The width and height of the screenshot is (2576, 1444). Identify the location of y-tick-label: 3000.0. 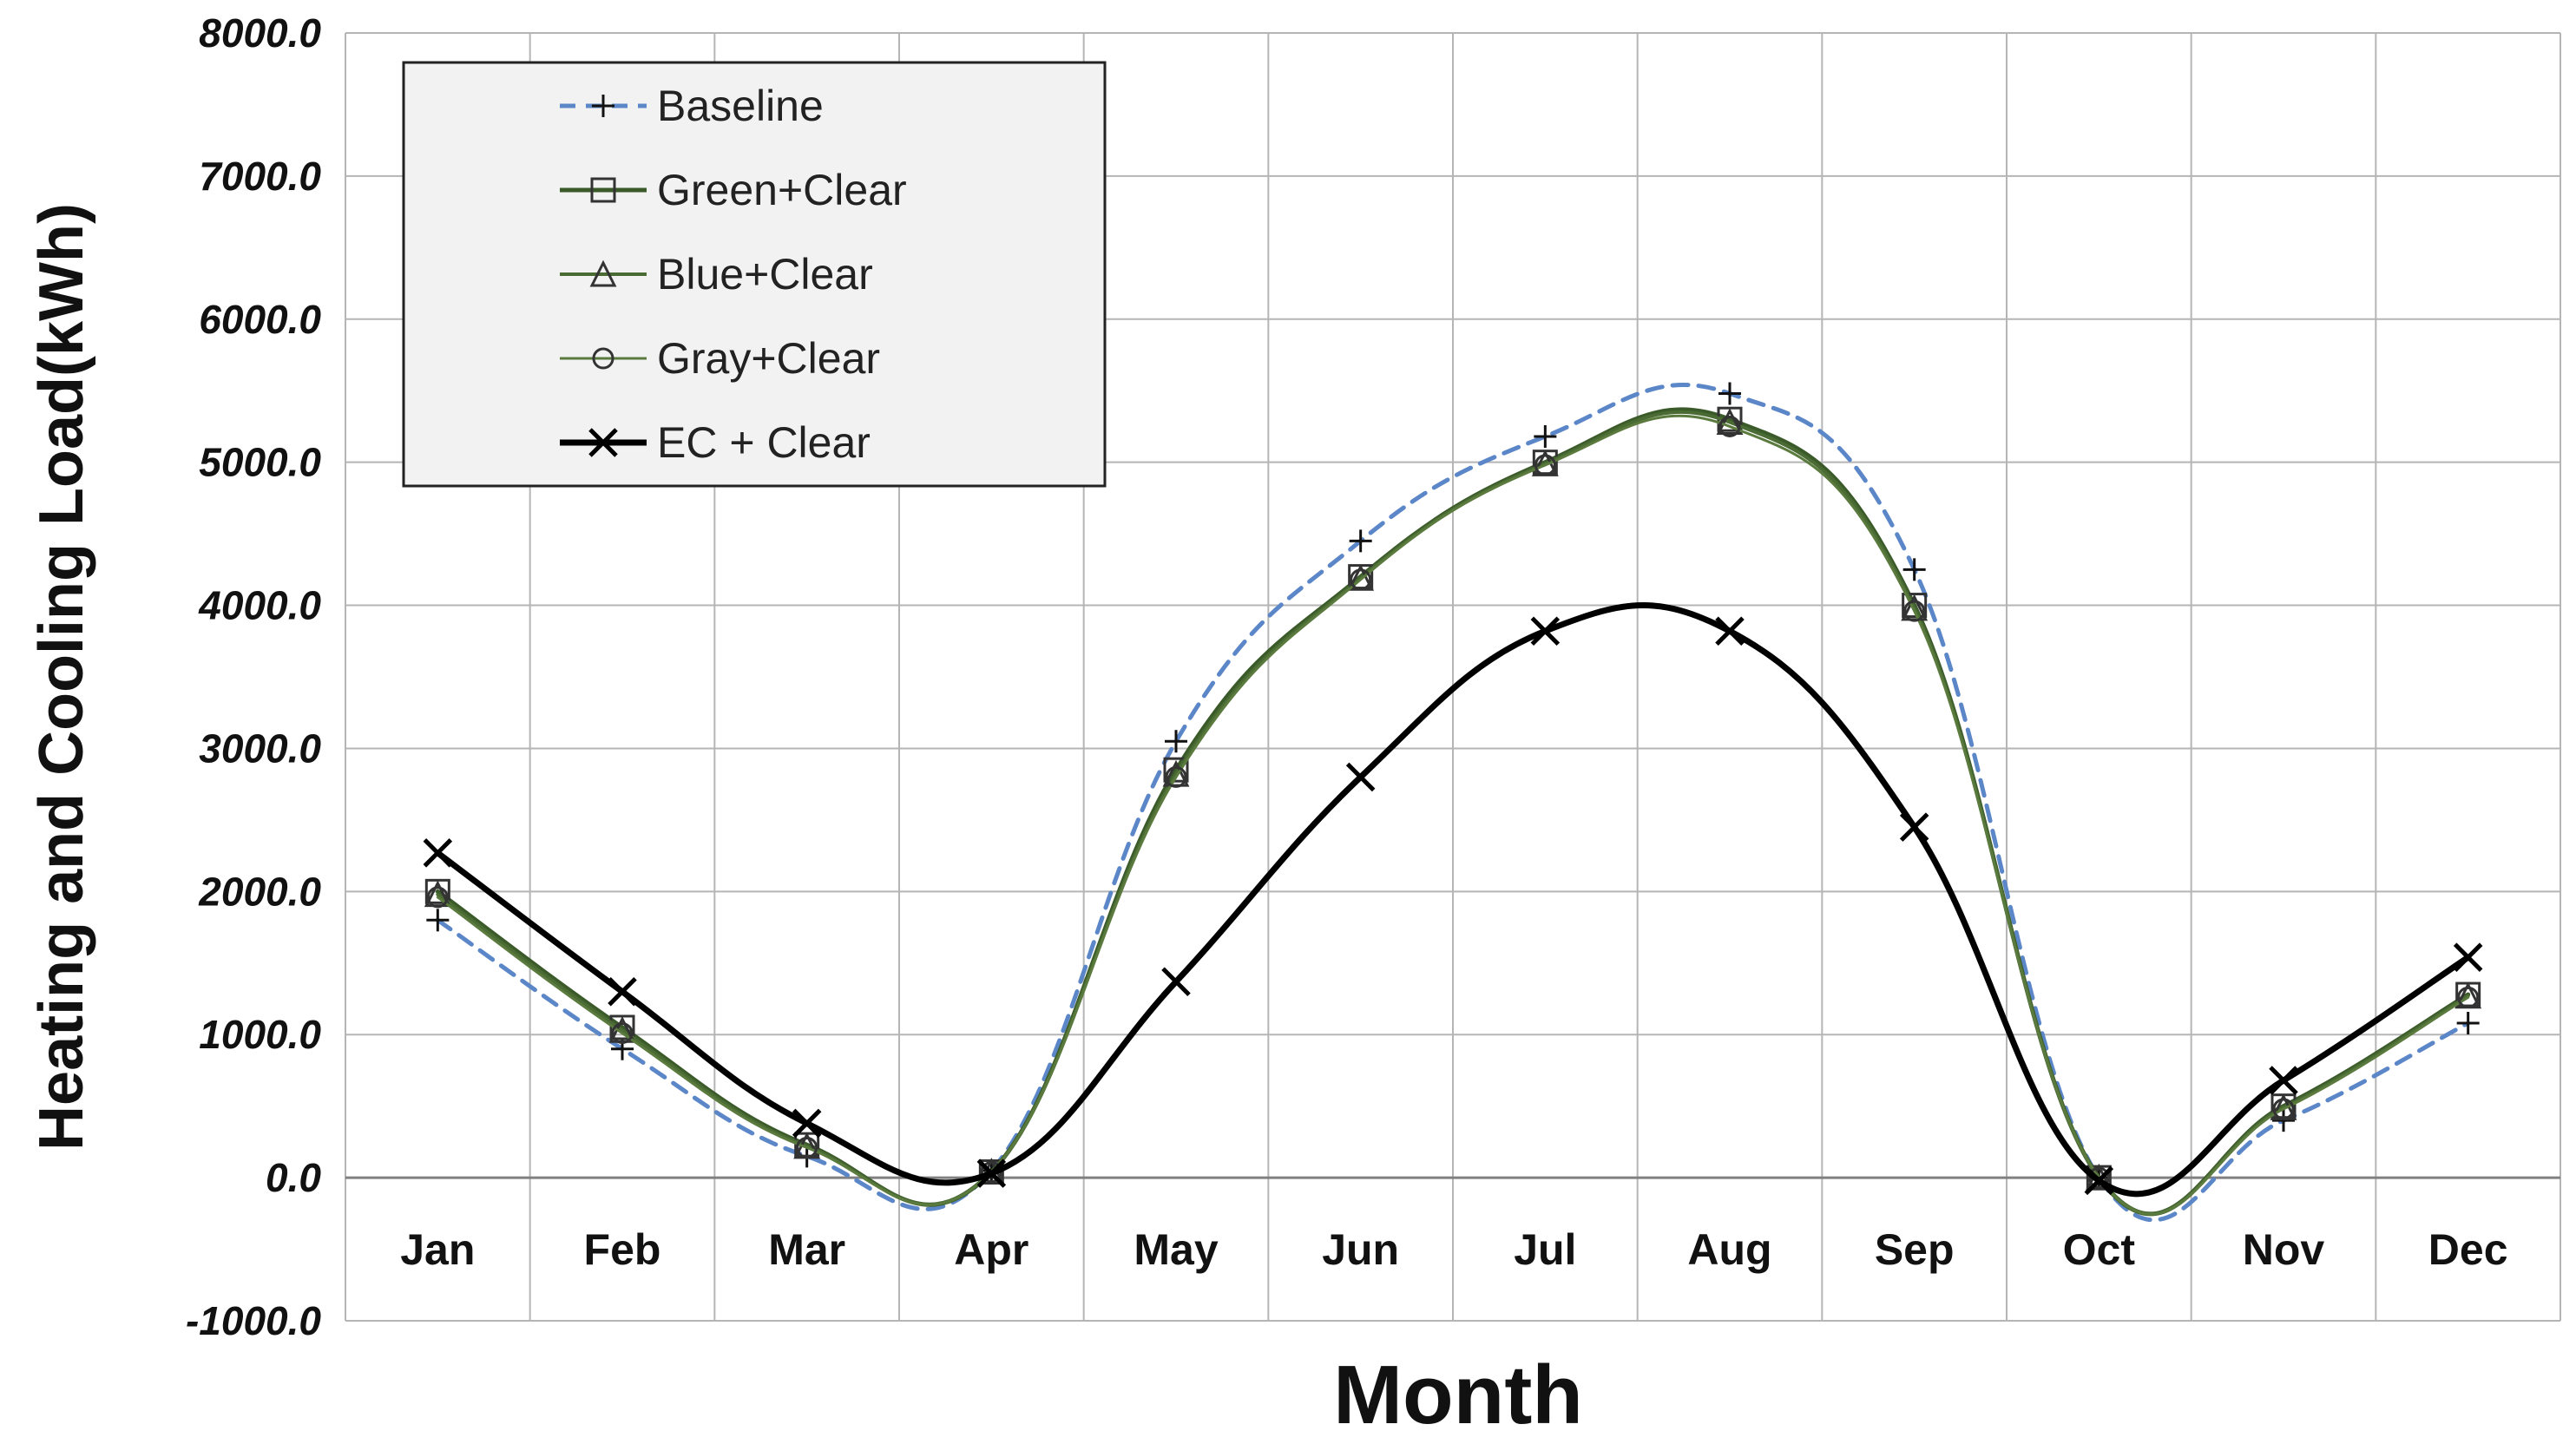
(260, 748).